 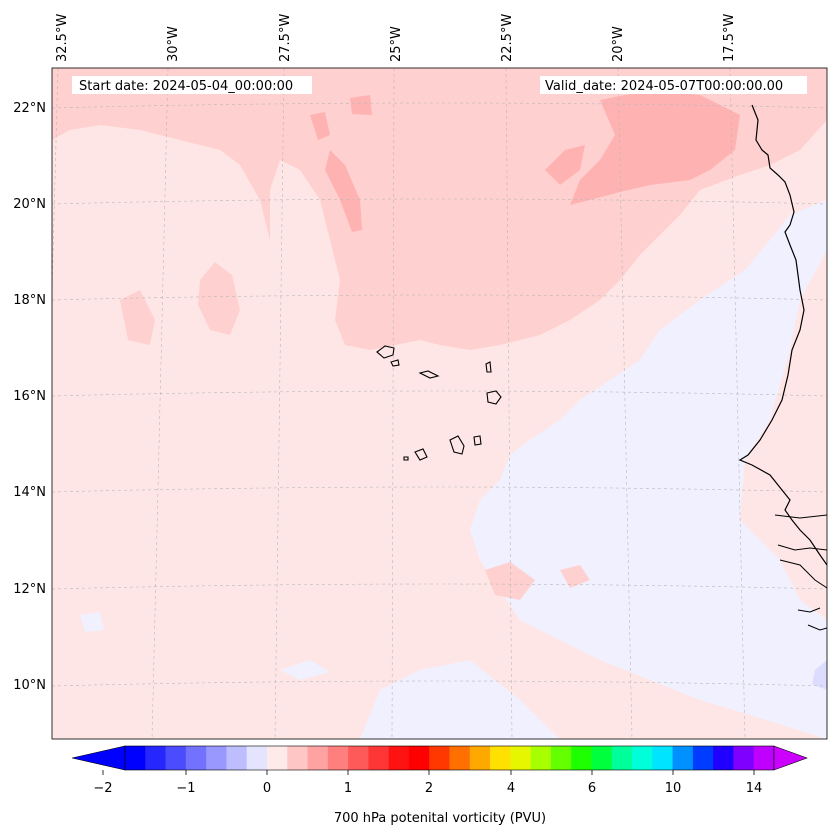 What do you see at coordinates (29, 300) in the screenshot?
I see `lat-label: 18°N` at bounding box center [29, 300].